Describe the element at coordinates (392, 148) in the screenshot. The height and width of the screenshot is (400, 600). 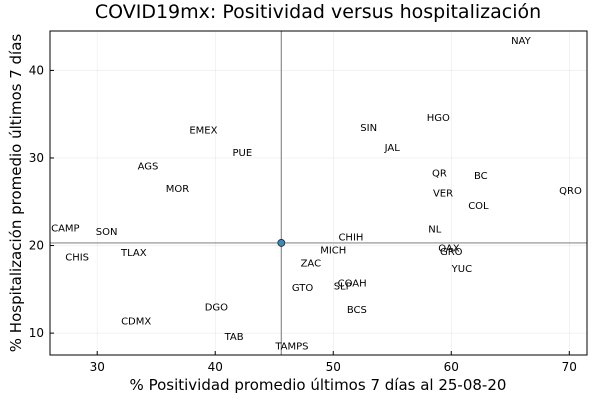
I see `point-label-jal: JAL` at that location.